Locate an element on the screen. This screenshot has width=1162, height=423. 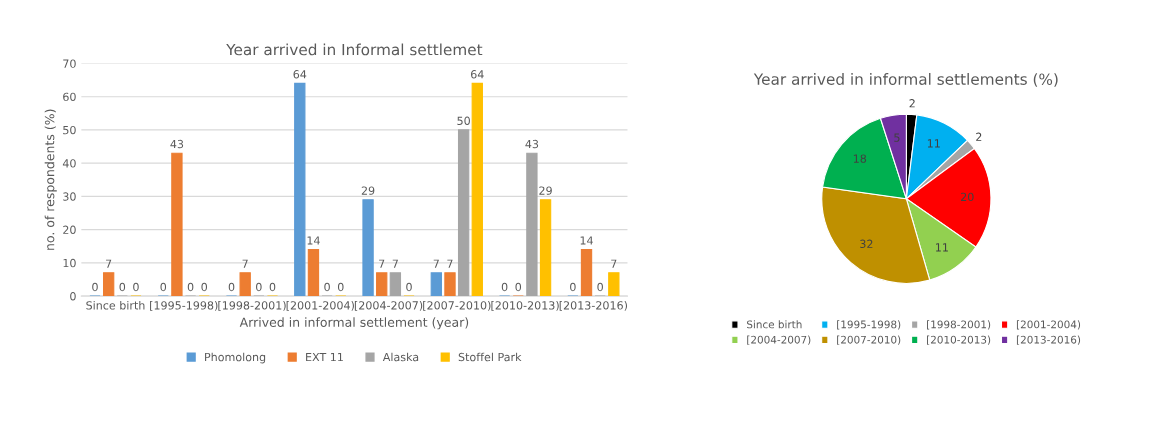
x-axis-title: Arrived in informal settlement (year) is located at coordinates (354, 323).